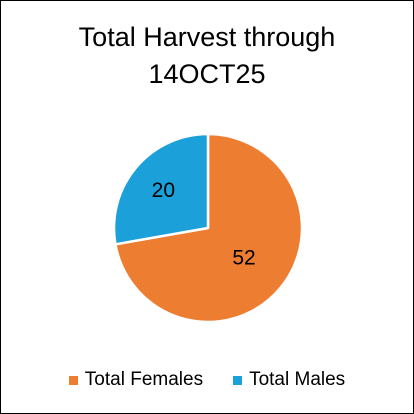 This screenshot has height=414, width=414. Describe the element at coordinates (207, 74) in the screenshot. I see `chart-title-line-2: 14OCT25` at that location.